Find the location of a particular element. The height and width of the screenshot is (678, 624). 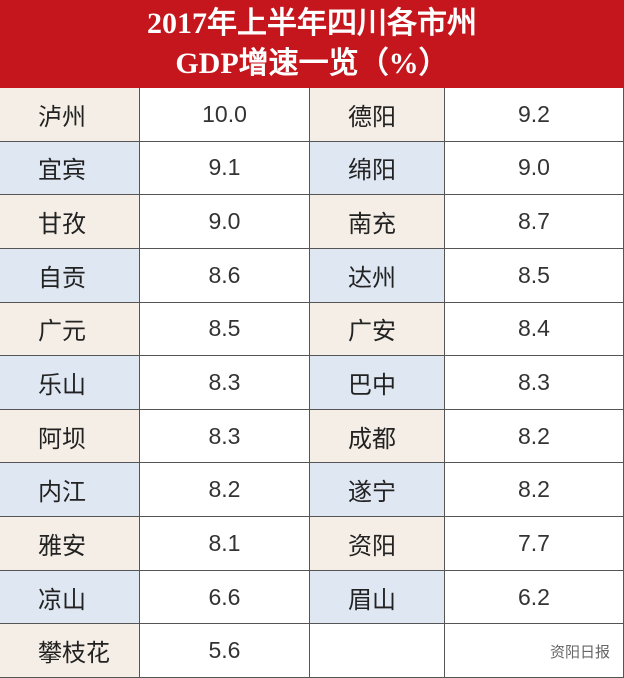

growth-cell: 7.7 is located at coordinates (534, 544).